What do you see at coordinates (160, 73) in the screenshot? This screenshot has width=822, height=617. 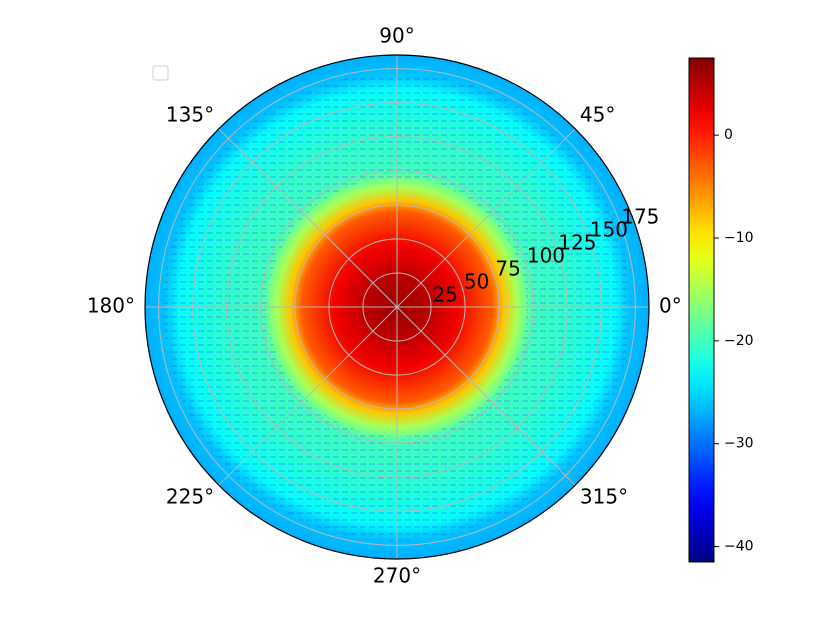 I see `legend-box` at bounding box center [160, 73].